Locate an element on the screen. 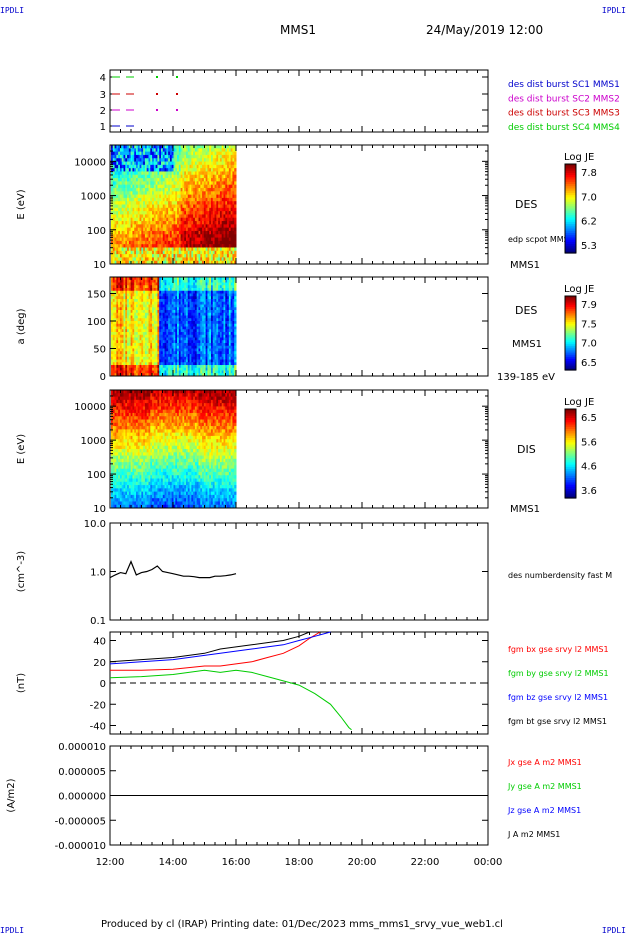 The width and height of the screenshot is (630, 935). des-energy-ytick-label: 100 is located at coordinates (96, 231).